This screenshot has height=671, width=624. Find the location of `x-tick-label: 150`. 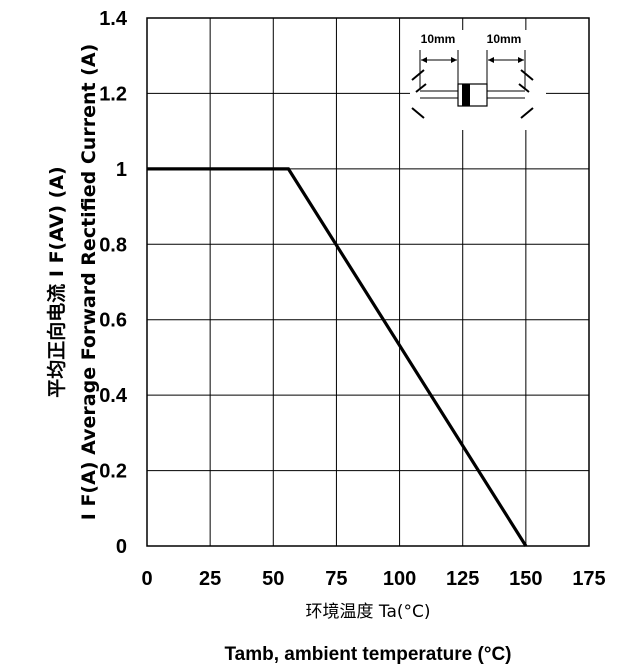

x-tick-label: 150 is located at coordinates (525, 579).